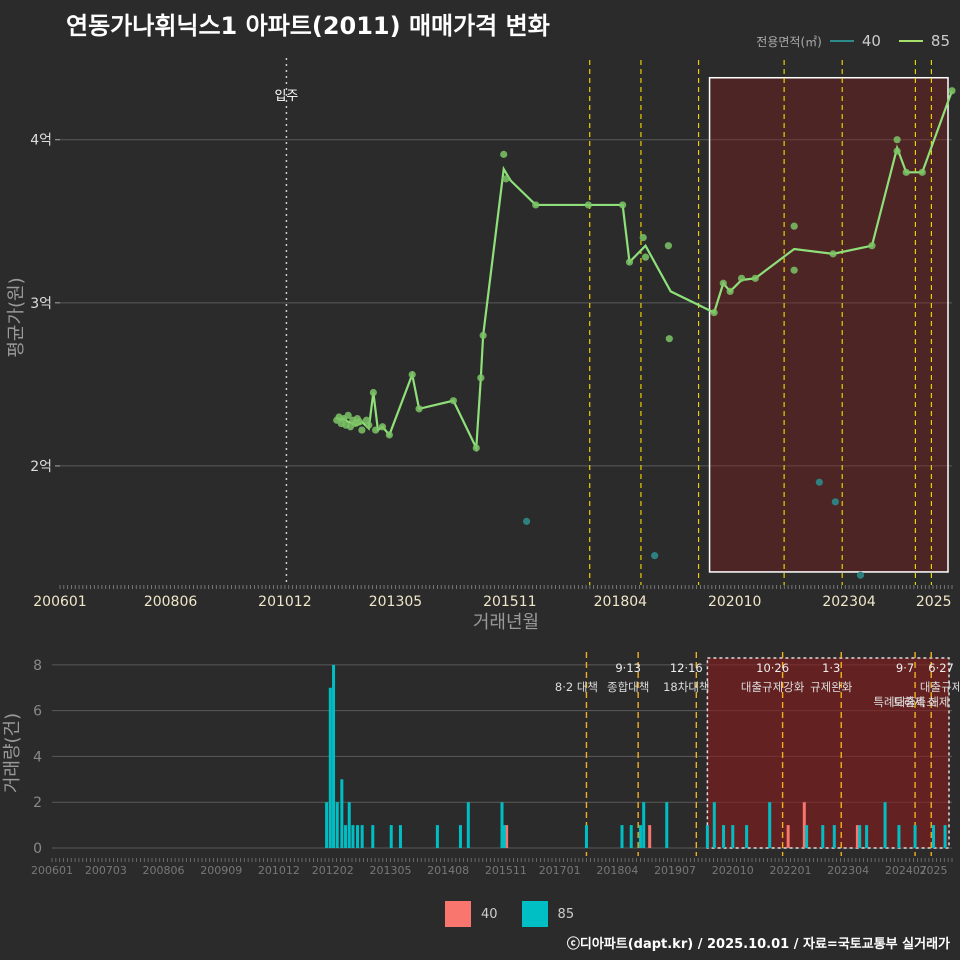  What do you see at coordinates (904, 702) in the screenshot?
I see `policy-name-label: 특례대출축소` at bounding box center [904, 702].